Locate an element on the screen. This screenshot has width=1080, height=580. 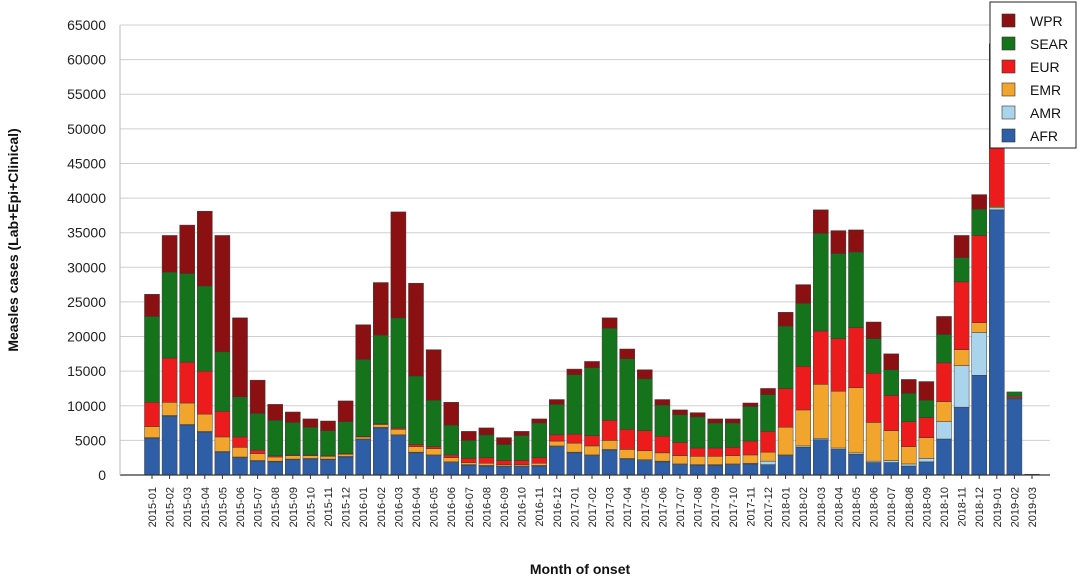
y-tick-label: 65000 is located at coordinates (86, 25).